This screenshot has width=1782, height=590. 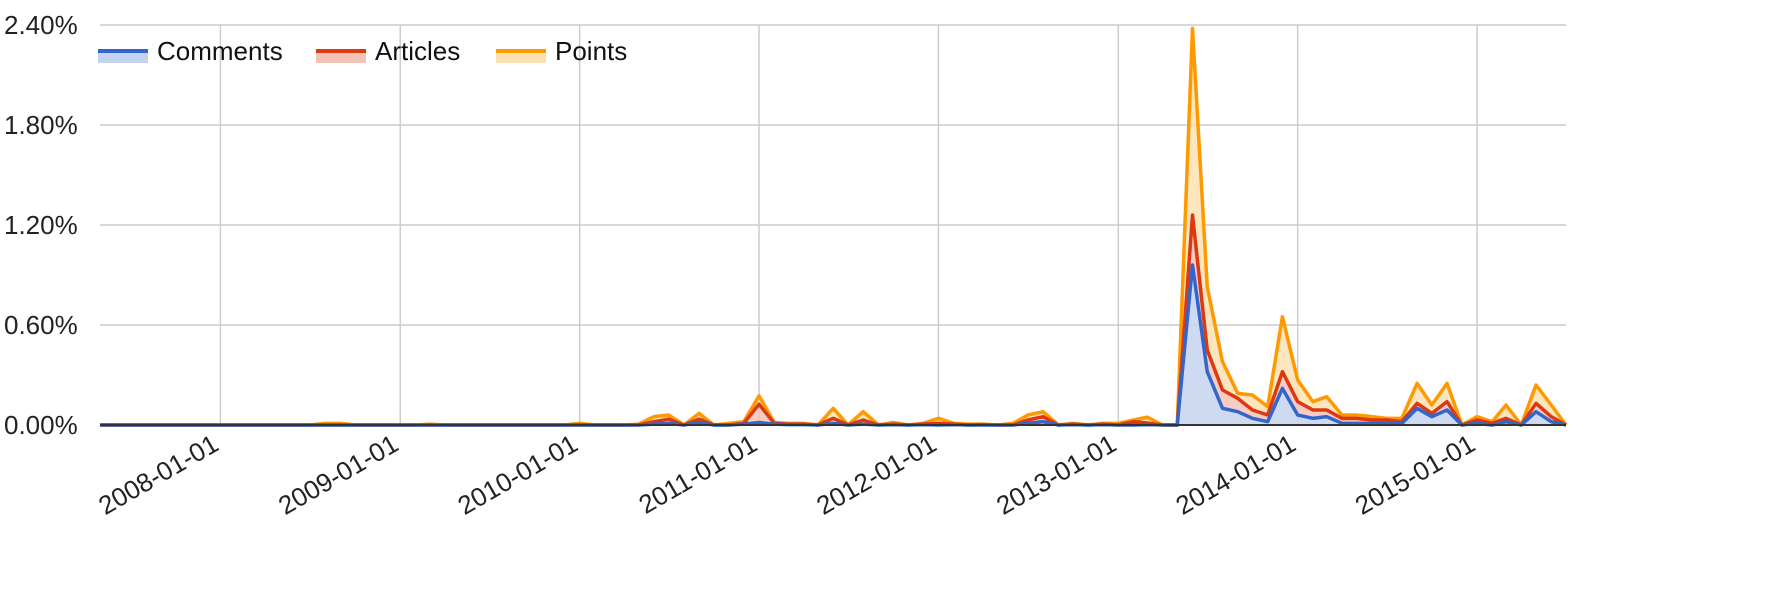 I want to click on area-swatch-orange, so click(x=521, y=57).